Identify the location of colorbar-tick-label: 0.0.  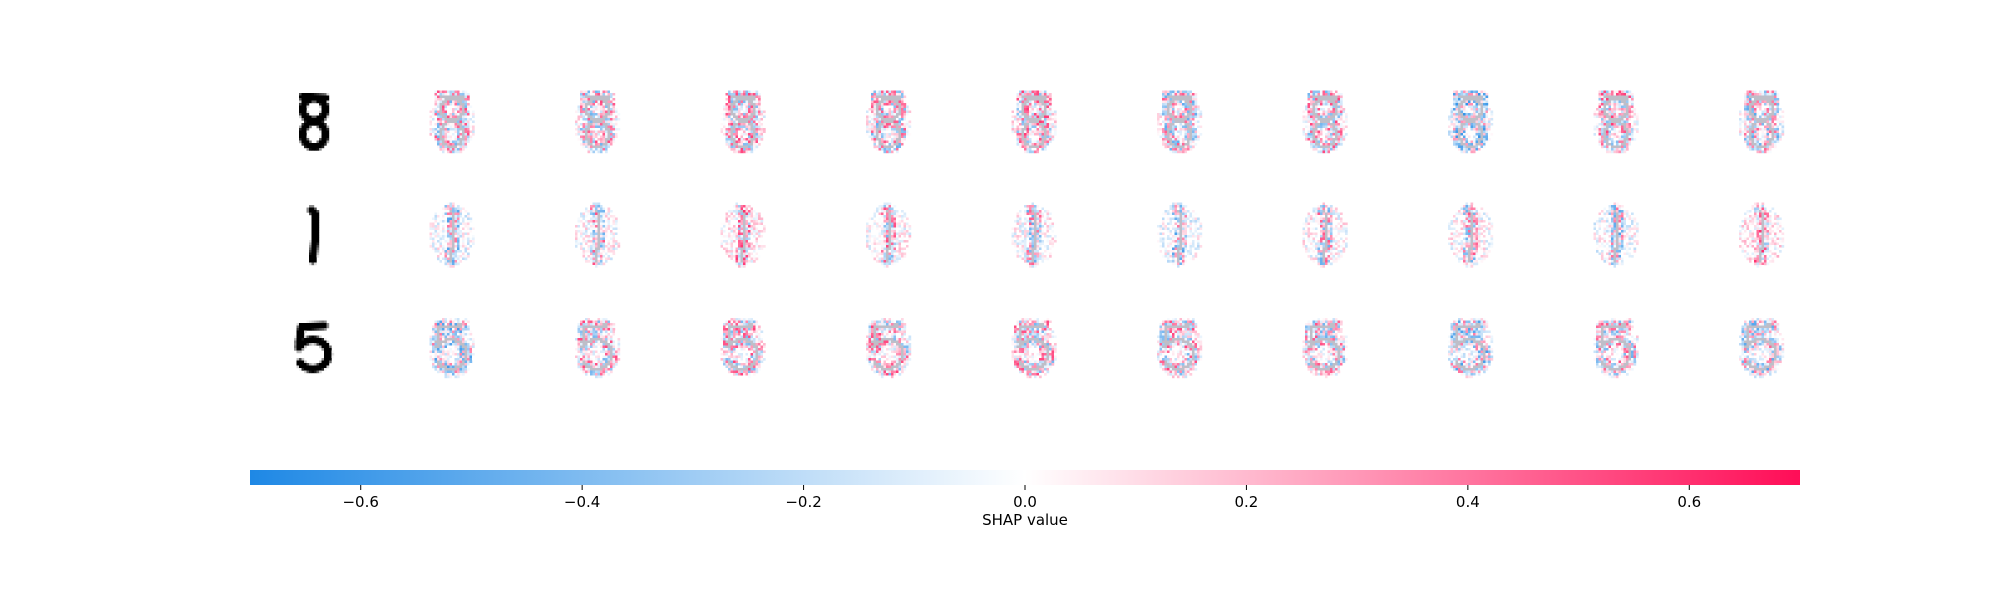
(1025, 502).